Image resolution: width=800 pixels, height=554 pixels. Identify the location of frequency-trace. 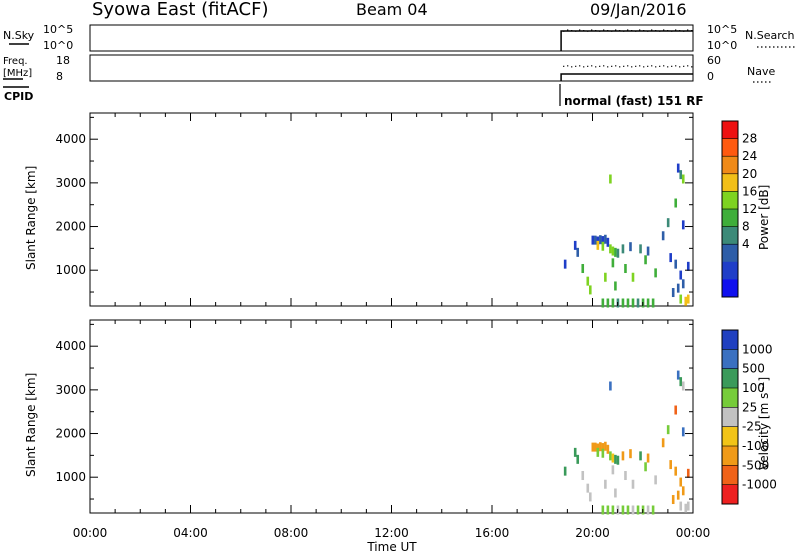
(626, 77).